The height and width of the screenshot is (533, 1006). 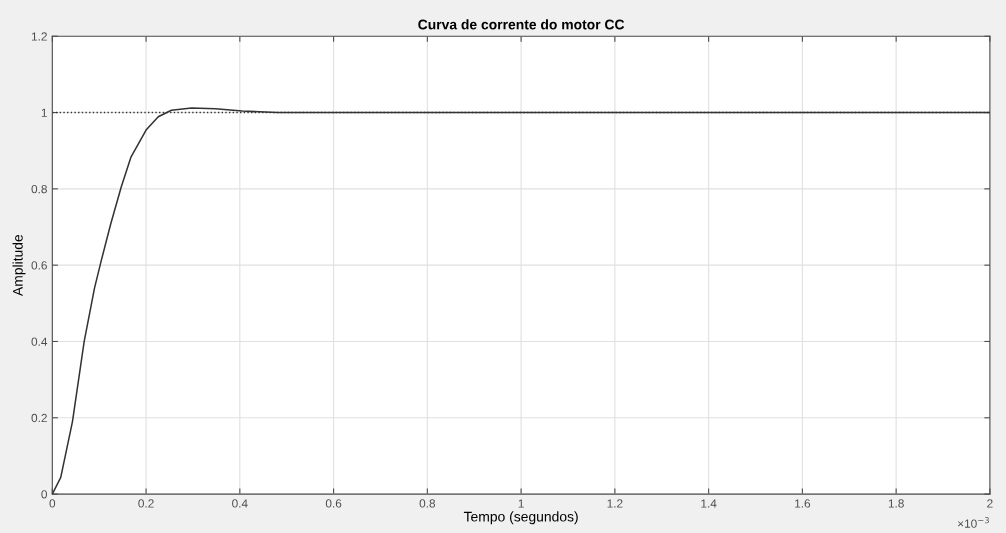 I want to click on x-tick-label: 0, so click(x=52, y=503).